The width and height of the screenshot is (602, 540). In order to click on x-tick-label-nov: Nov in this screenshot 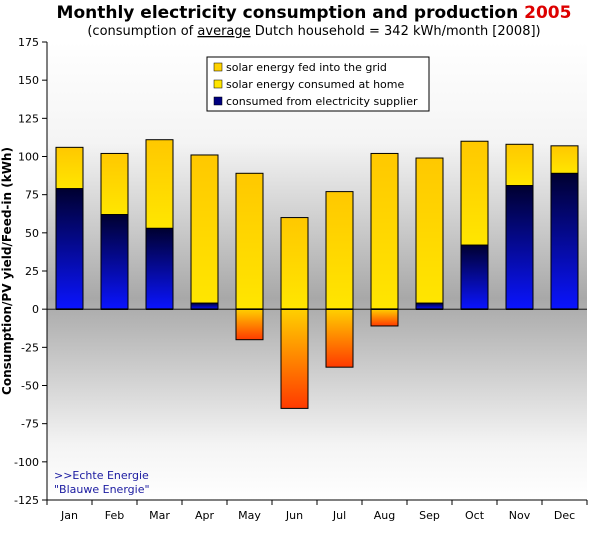, I will do `click(520, 515)`.